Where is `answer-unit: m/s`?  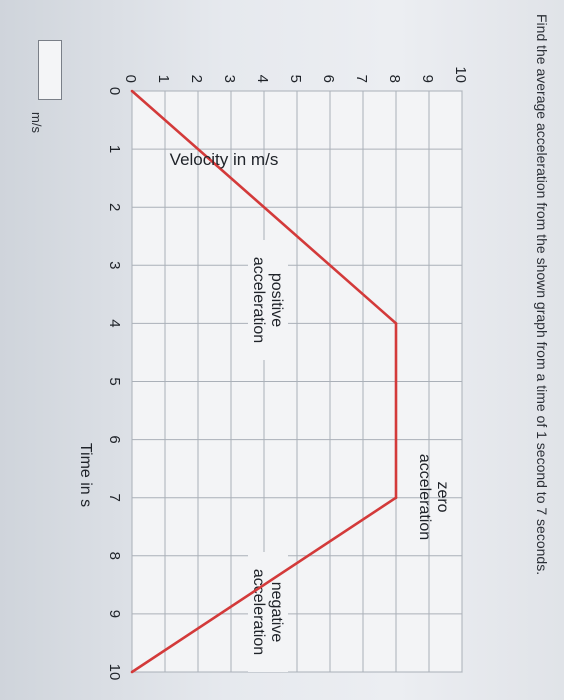
answer-unit: m/s is located at coordinates (36, 122).